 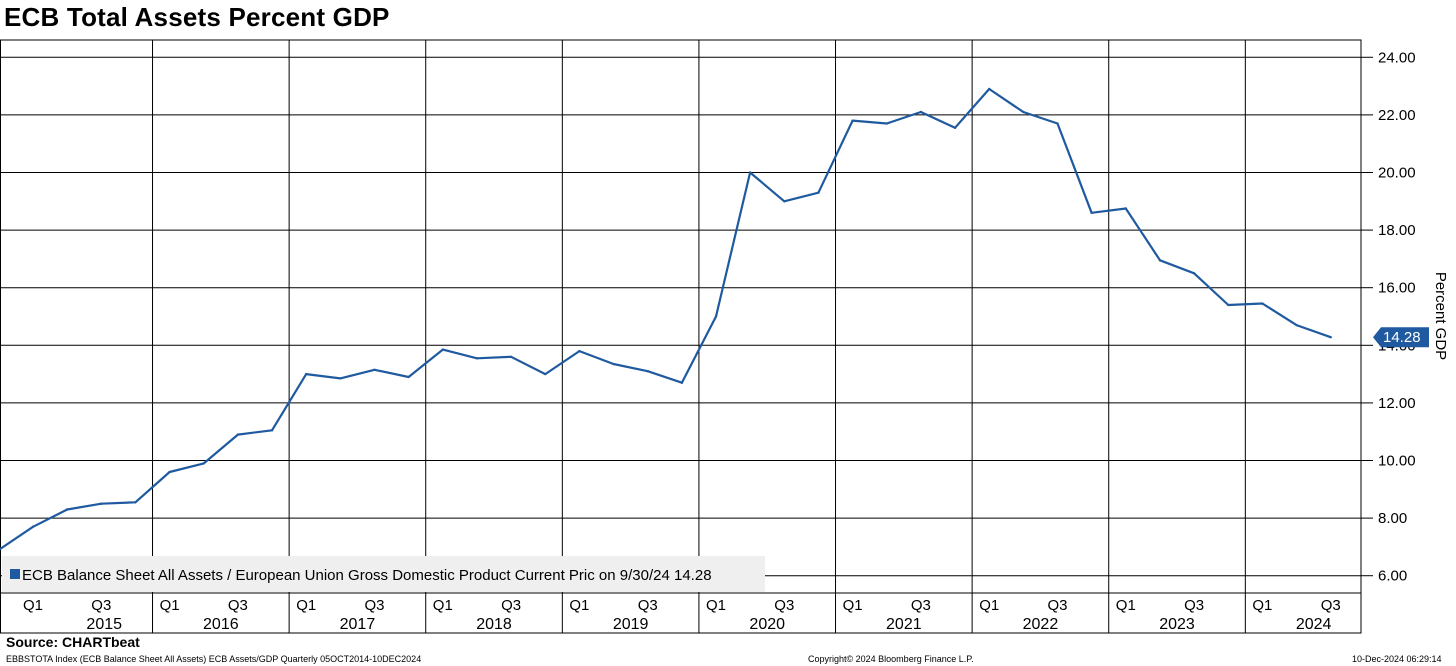 What do you see at coordinates (1397, 288) in the screenshot?
I see `y-tick-label: 16.00` at bounding box center [1397, 288].